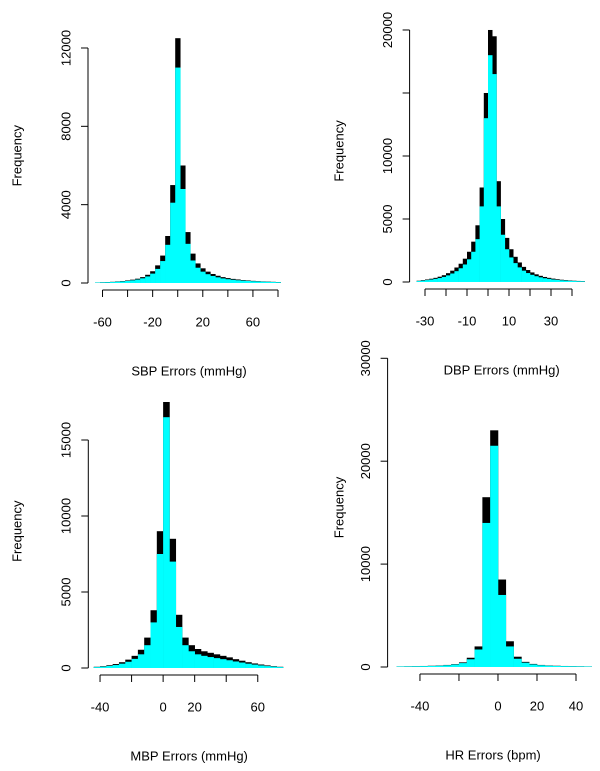 Image resolution: width=600 pixels, height=771 pixels. I want to click on x-tick-label: 60, so click(258, 706).